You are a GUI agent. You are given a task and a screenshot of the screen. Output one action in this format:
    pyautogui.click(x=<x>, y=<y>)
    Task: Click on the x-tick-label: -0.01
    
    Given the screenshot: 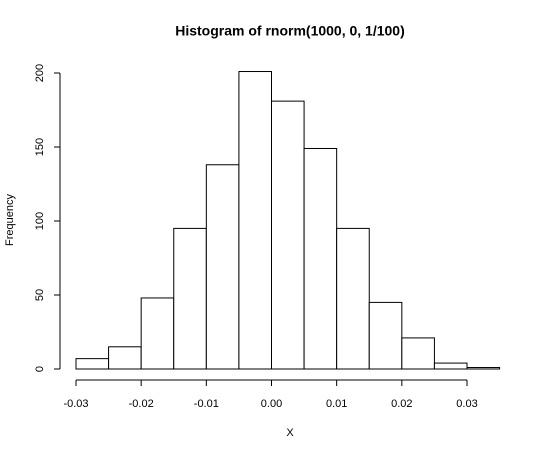 What is the action you would take?
    pyautogui.click(x=206, y=404)
    